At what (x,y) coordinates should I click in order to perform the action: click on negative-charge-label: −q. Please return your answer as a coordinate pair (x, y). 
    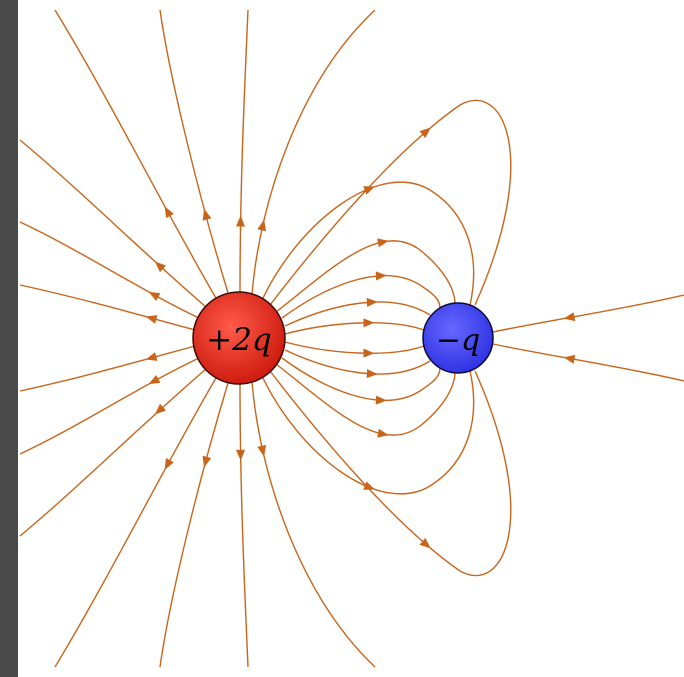
    Looking at the image, I should click on (458, 340).